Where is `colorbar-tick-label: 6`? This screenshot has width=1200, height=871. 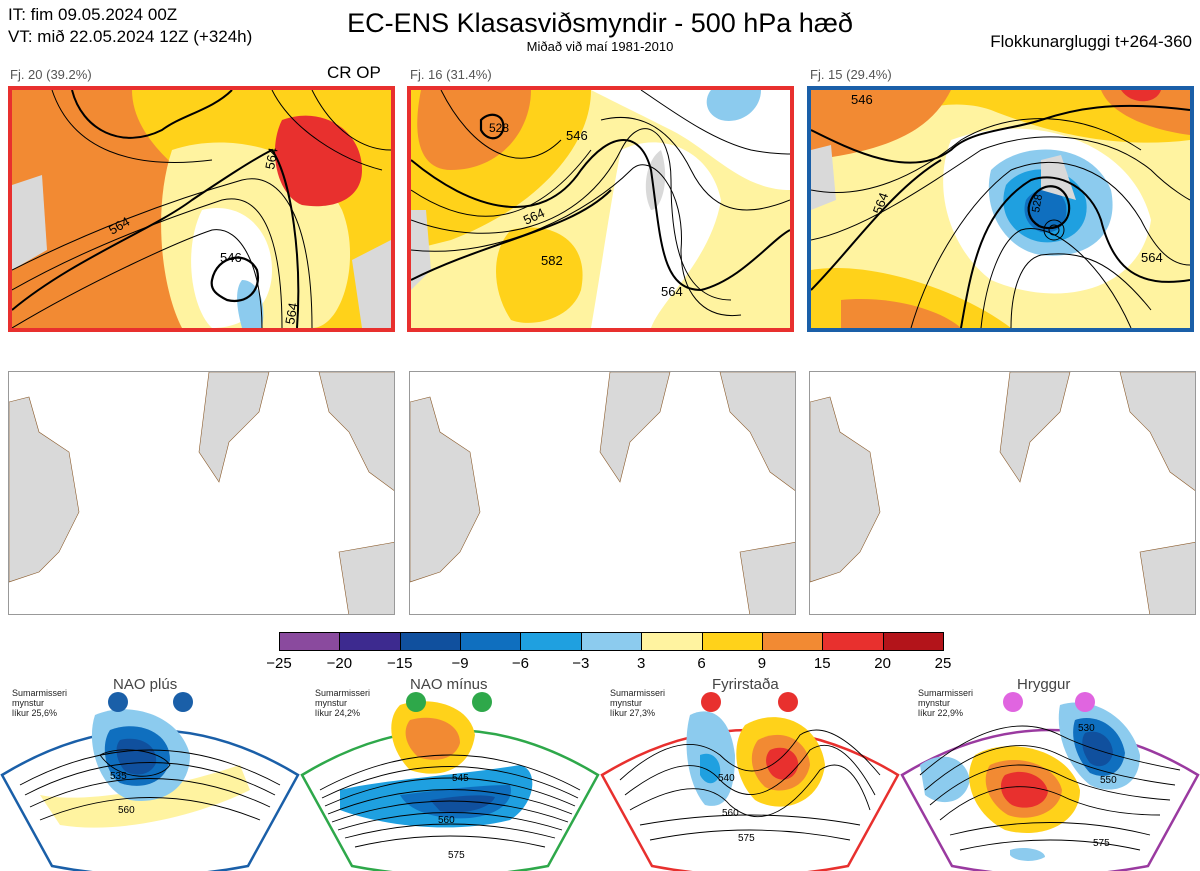
colorbar-tick-label: 6 is located at coordinates (701, 663).